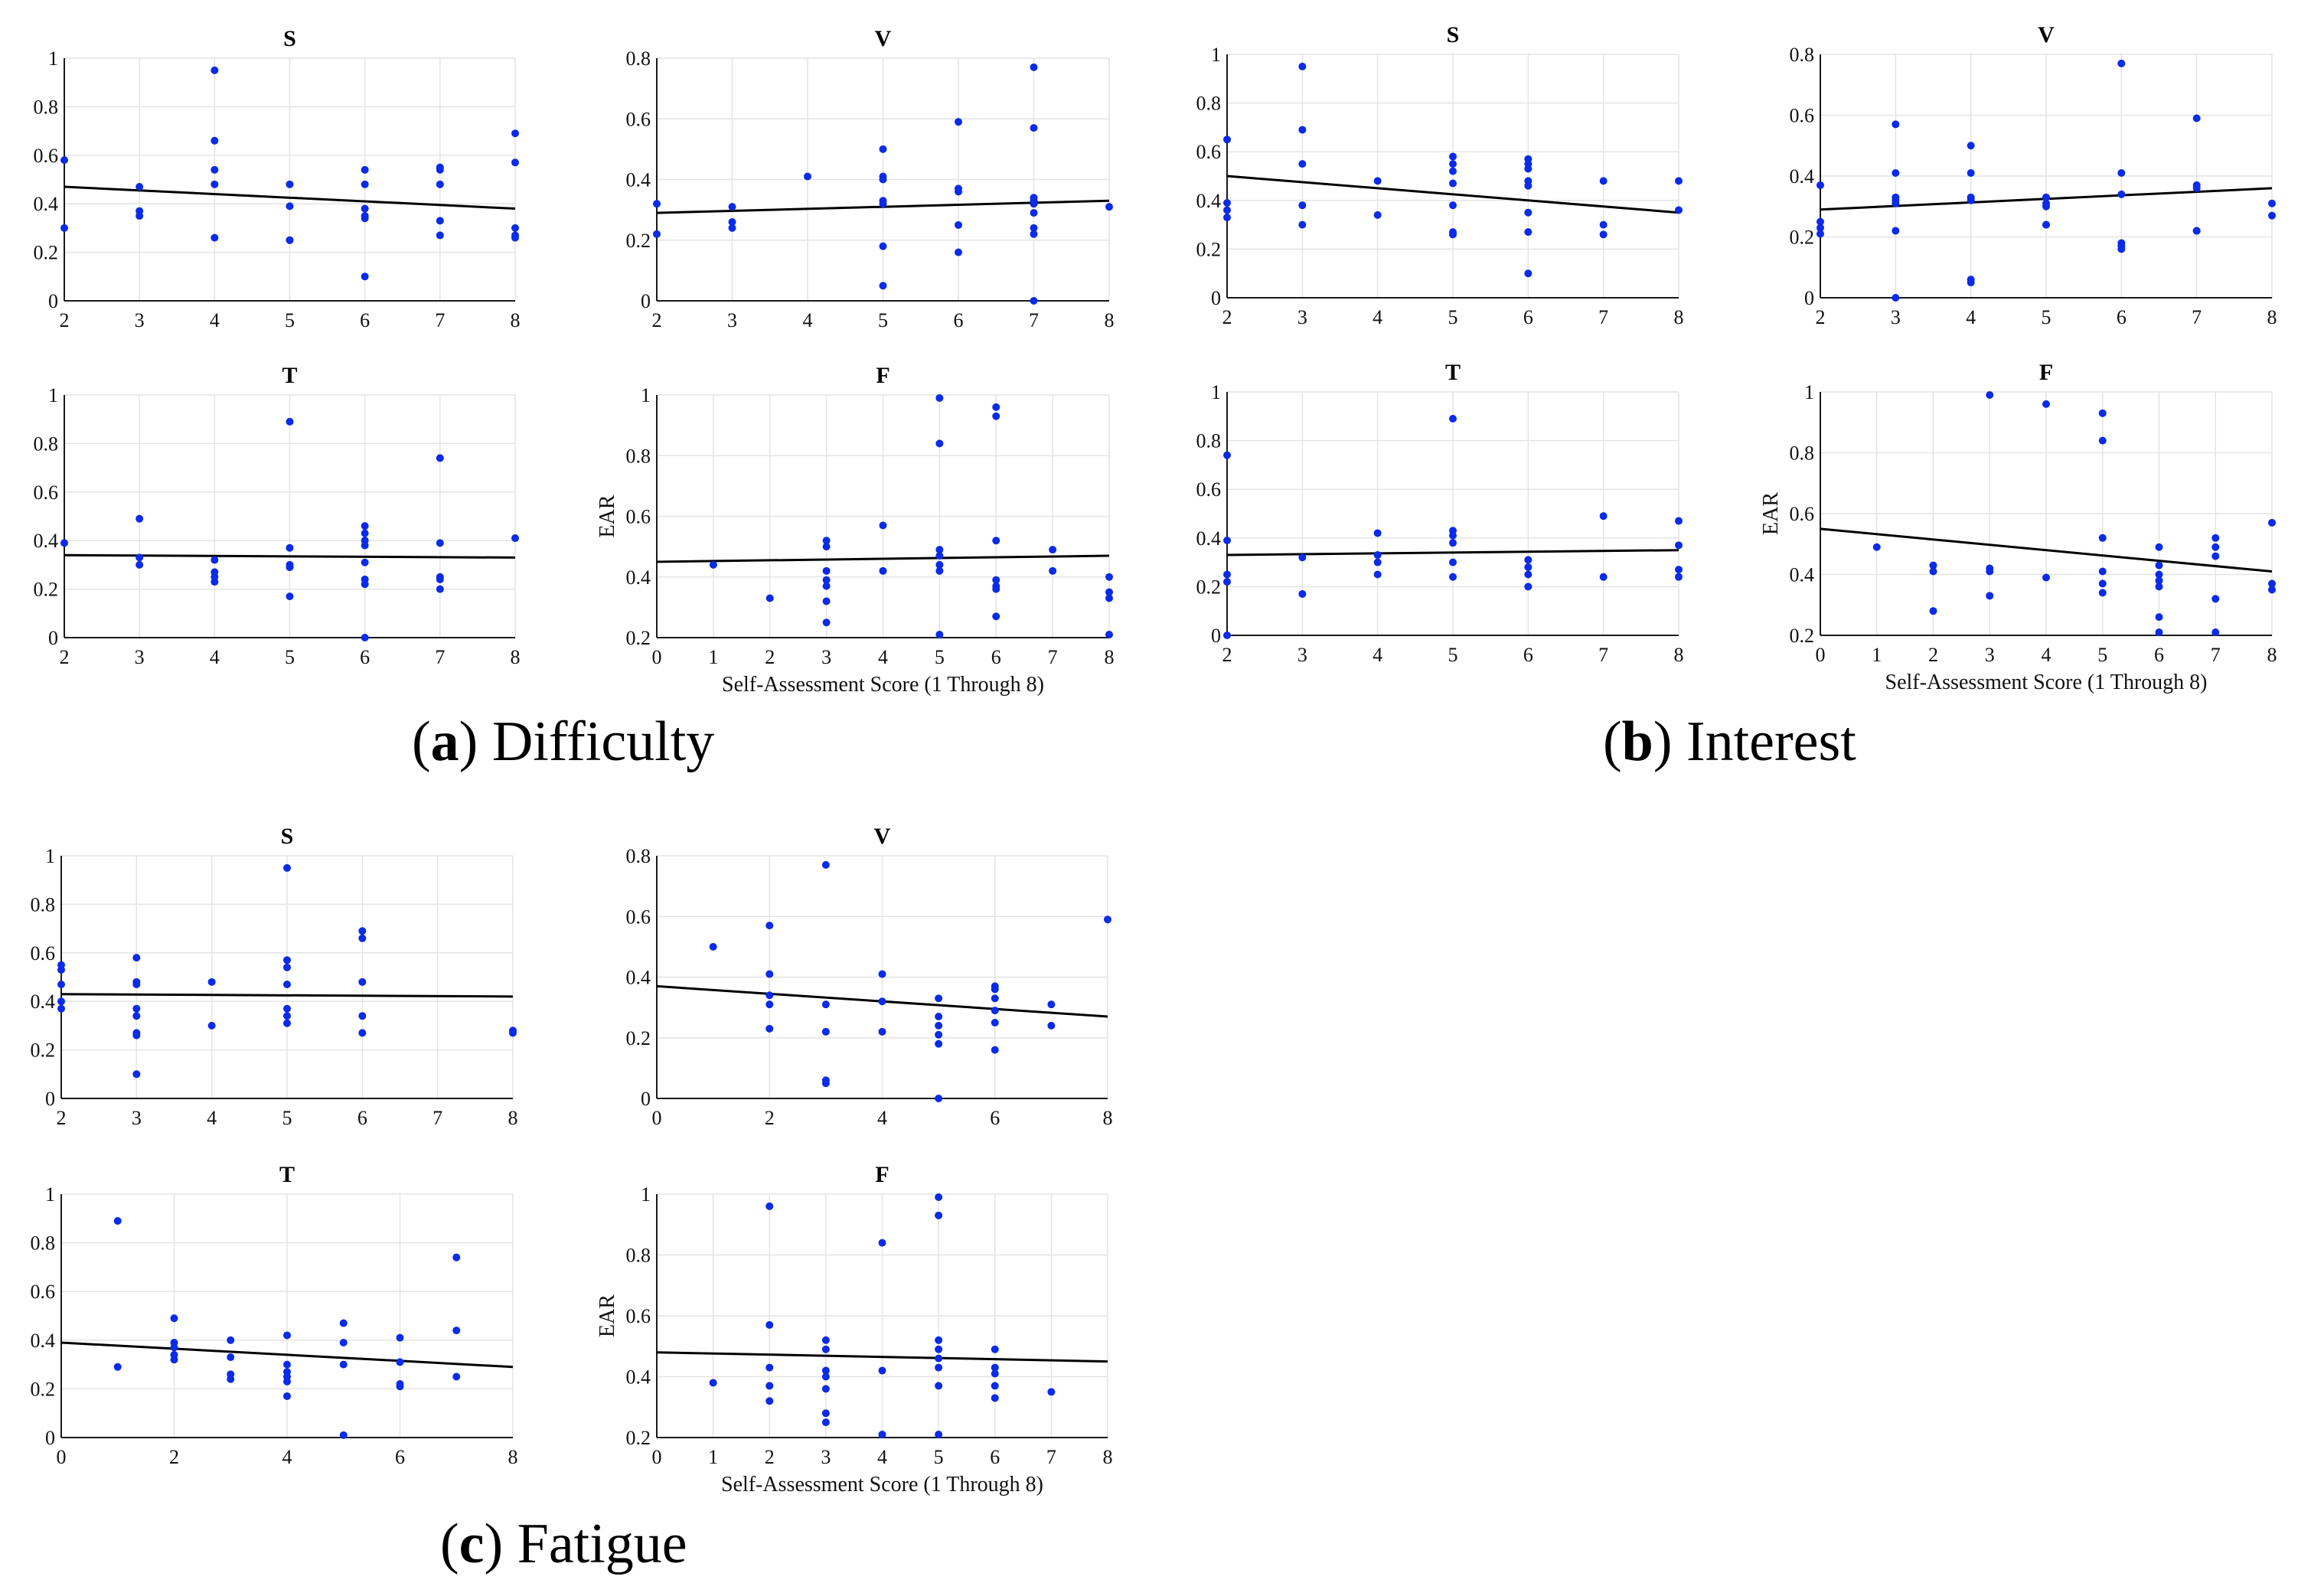 This screenshot has width=2311, height=1596. I want to click on caption-label: Fatigue, so click(602, 1544).